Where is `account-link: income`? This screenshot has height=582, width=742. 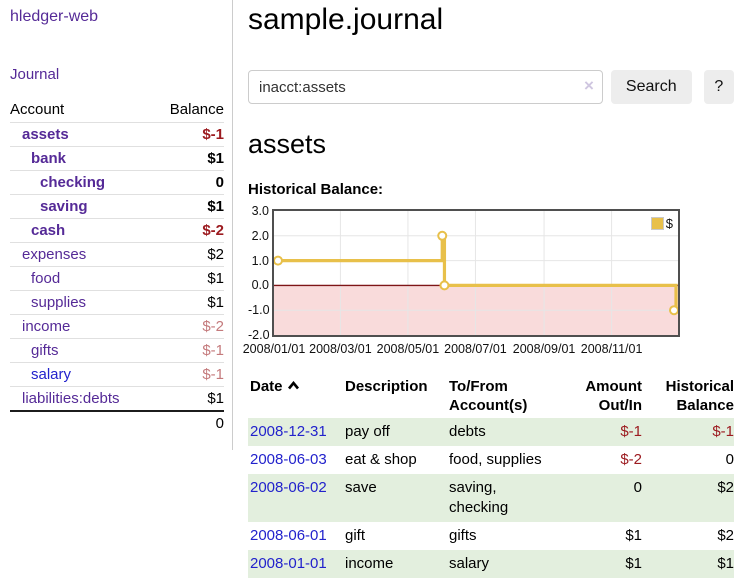 account-link: income is located at coordinates (46, 326).